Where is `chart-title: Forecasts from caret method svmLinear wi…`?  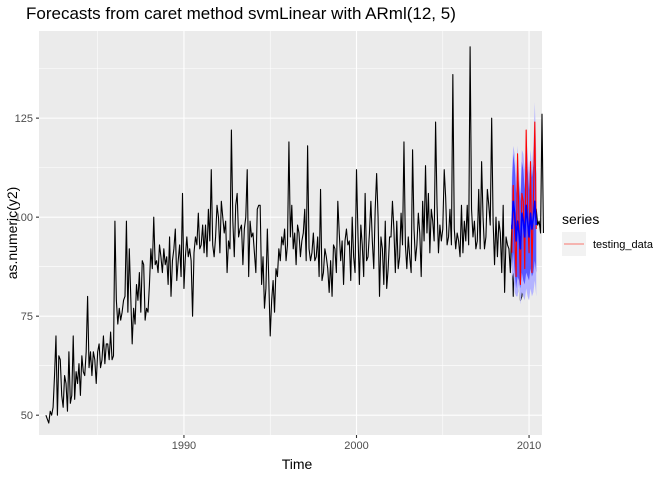
chart-title: Forecasts from caret method svmLinear wi… is located at coordinates (241, 13).